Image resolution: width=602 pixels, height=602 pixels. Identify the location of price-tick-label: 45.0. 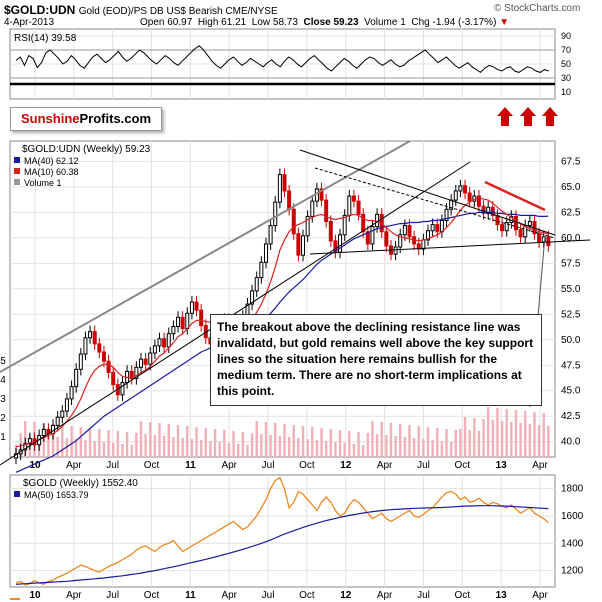
(571, 391).